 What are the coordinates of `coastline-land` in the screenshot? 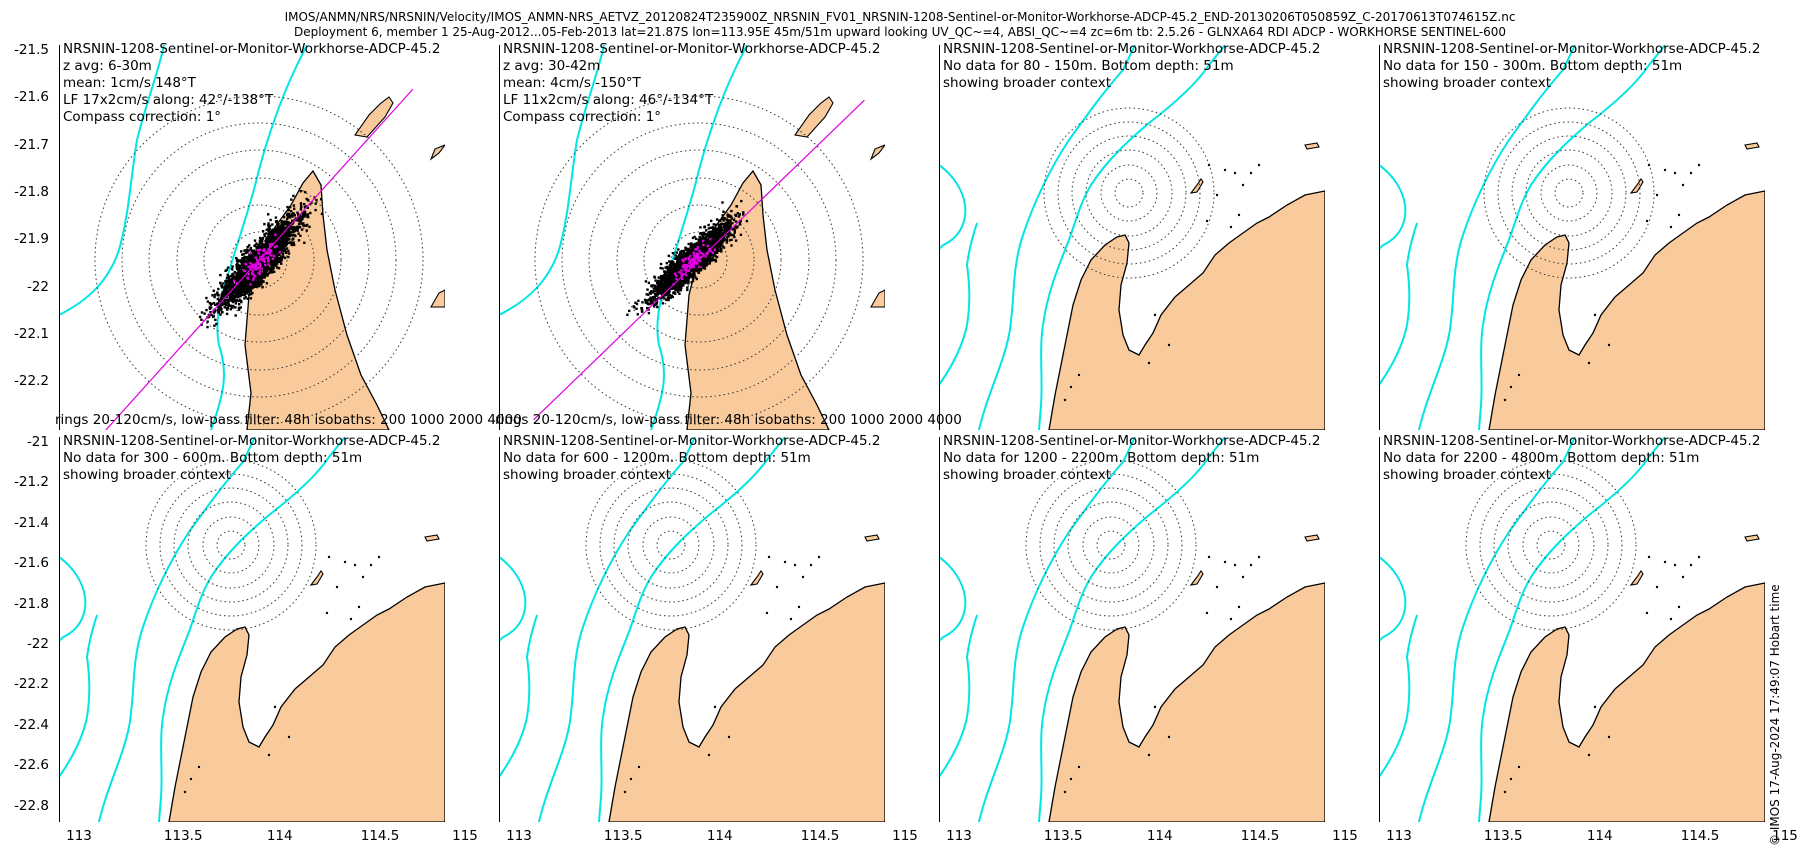 It's located at (317, 299).